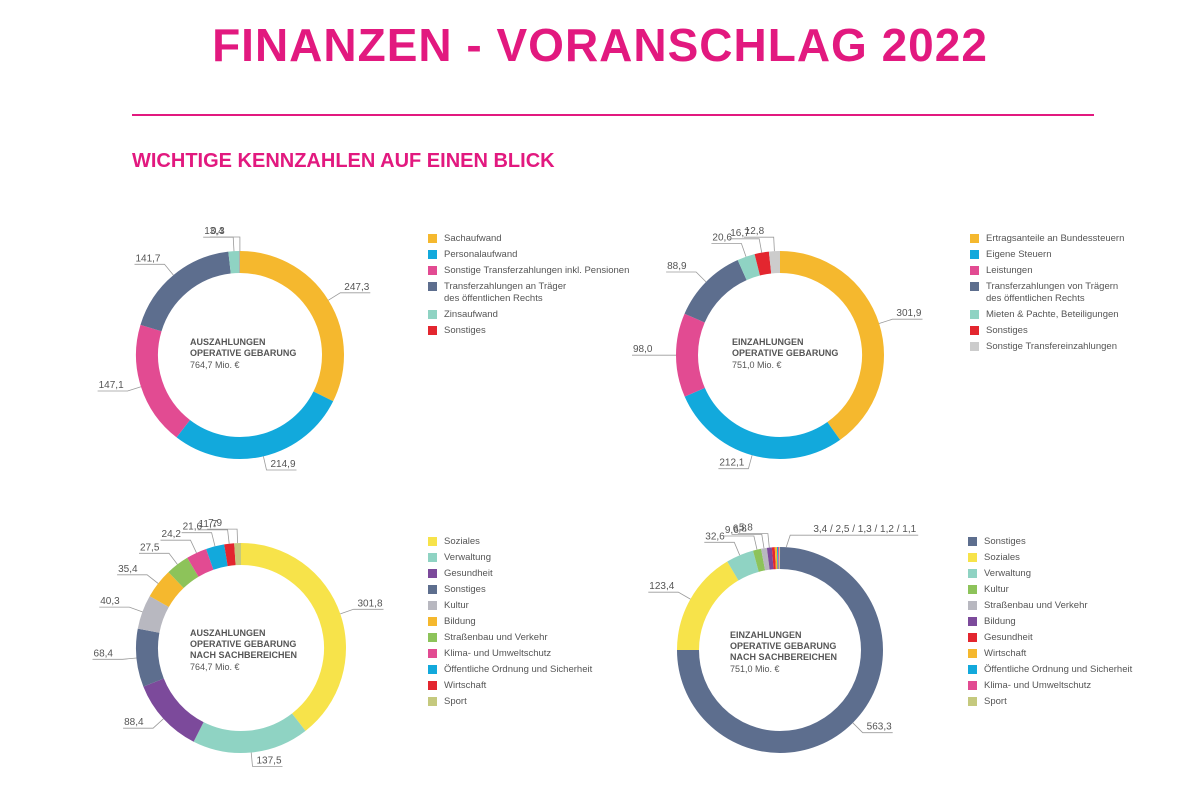  Describe the element at coordinates (1050, 622) in the screenshot. I see `legend-item-bildung: Bildung` at that location.